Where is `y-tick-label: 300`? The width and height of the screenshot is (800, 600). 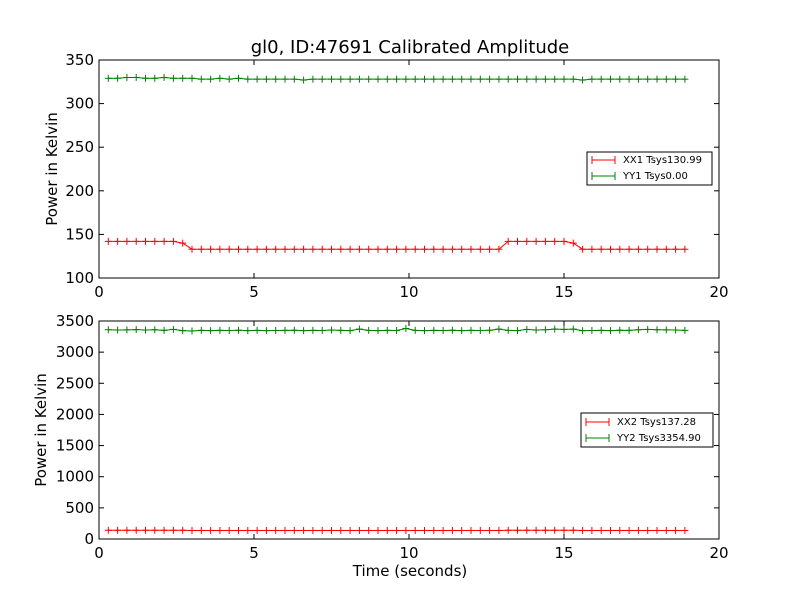 y-tick-label: 300 is located at coordinates (79, 104).